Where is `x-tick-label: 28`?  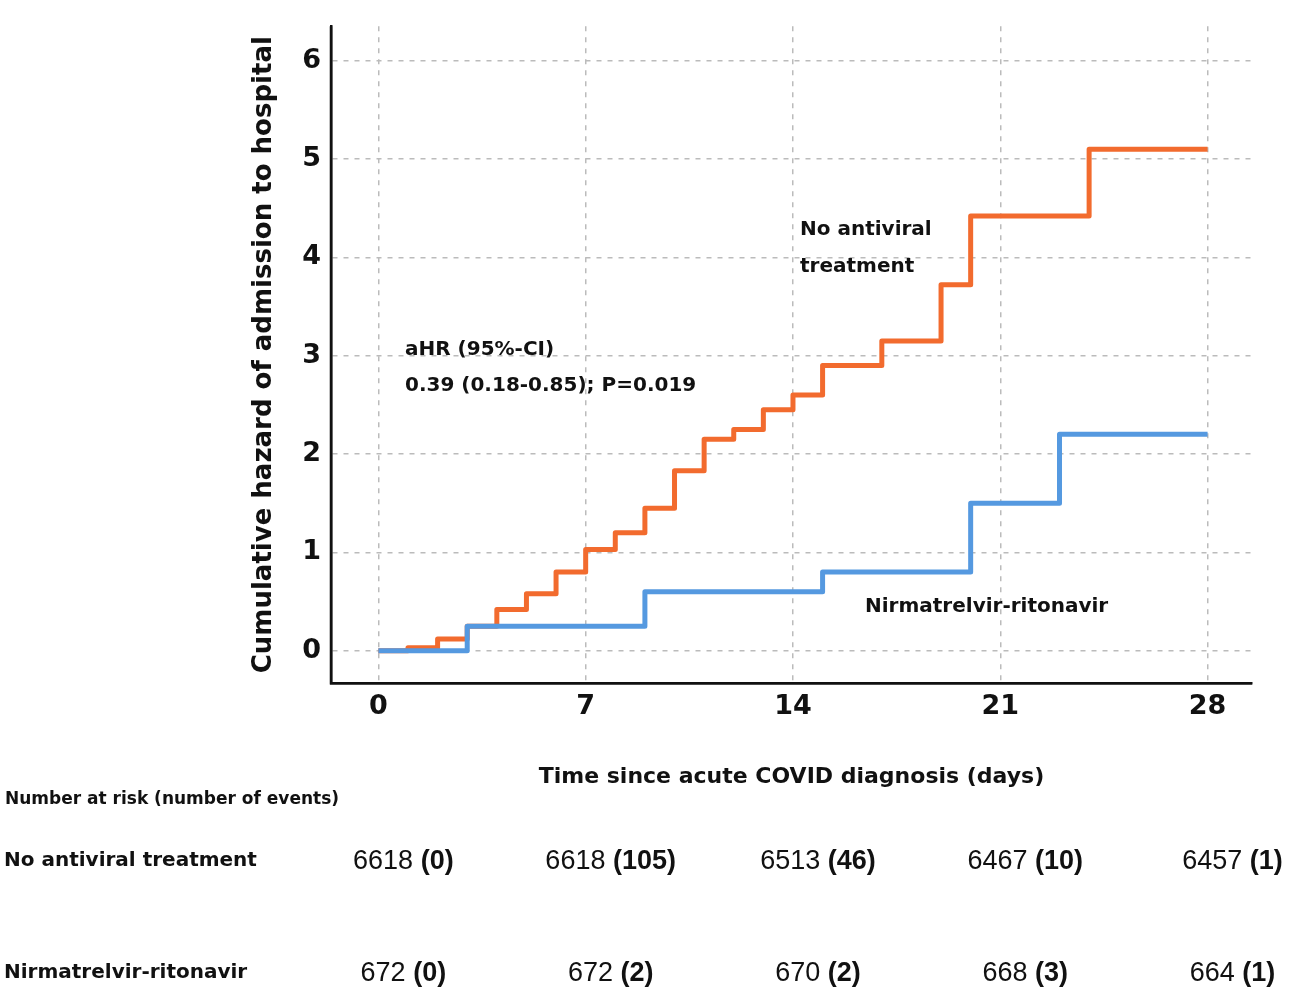 x-tick-label: 28 is located at coordinates (1207, 705).